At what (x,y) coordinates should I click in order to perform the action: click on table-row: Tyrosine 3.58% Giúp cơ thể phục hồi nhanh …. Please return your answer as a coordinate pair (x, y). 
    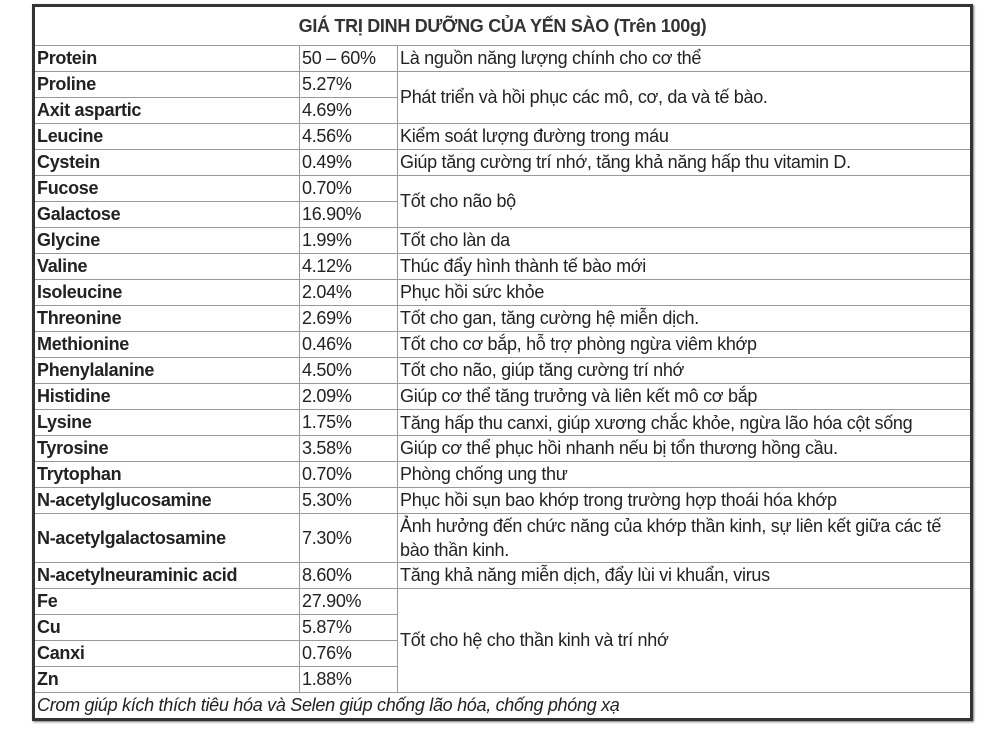
    Looking at the image, I should click on (502, 448).